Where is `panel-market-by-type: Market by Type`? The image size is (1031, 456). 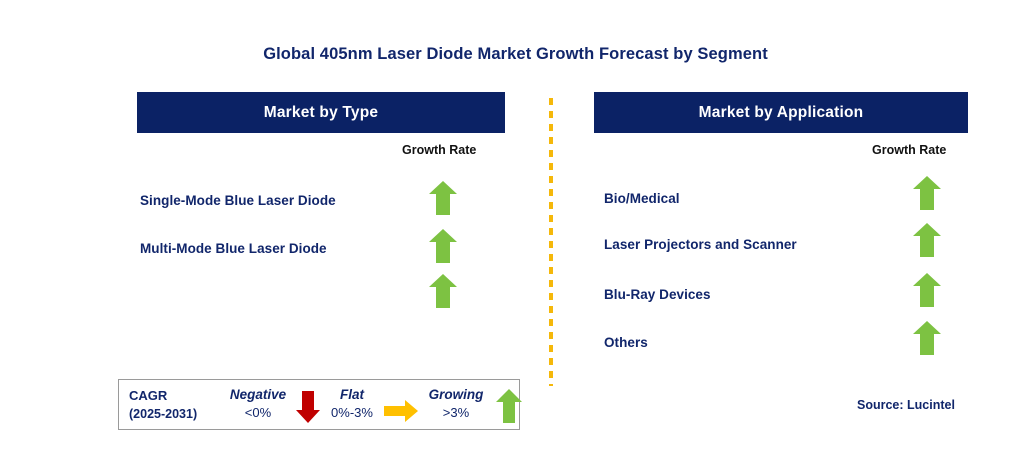
panel-market-by-type: Market by Type is located at coordinates (321, 112).